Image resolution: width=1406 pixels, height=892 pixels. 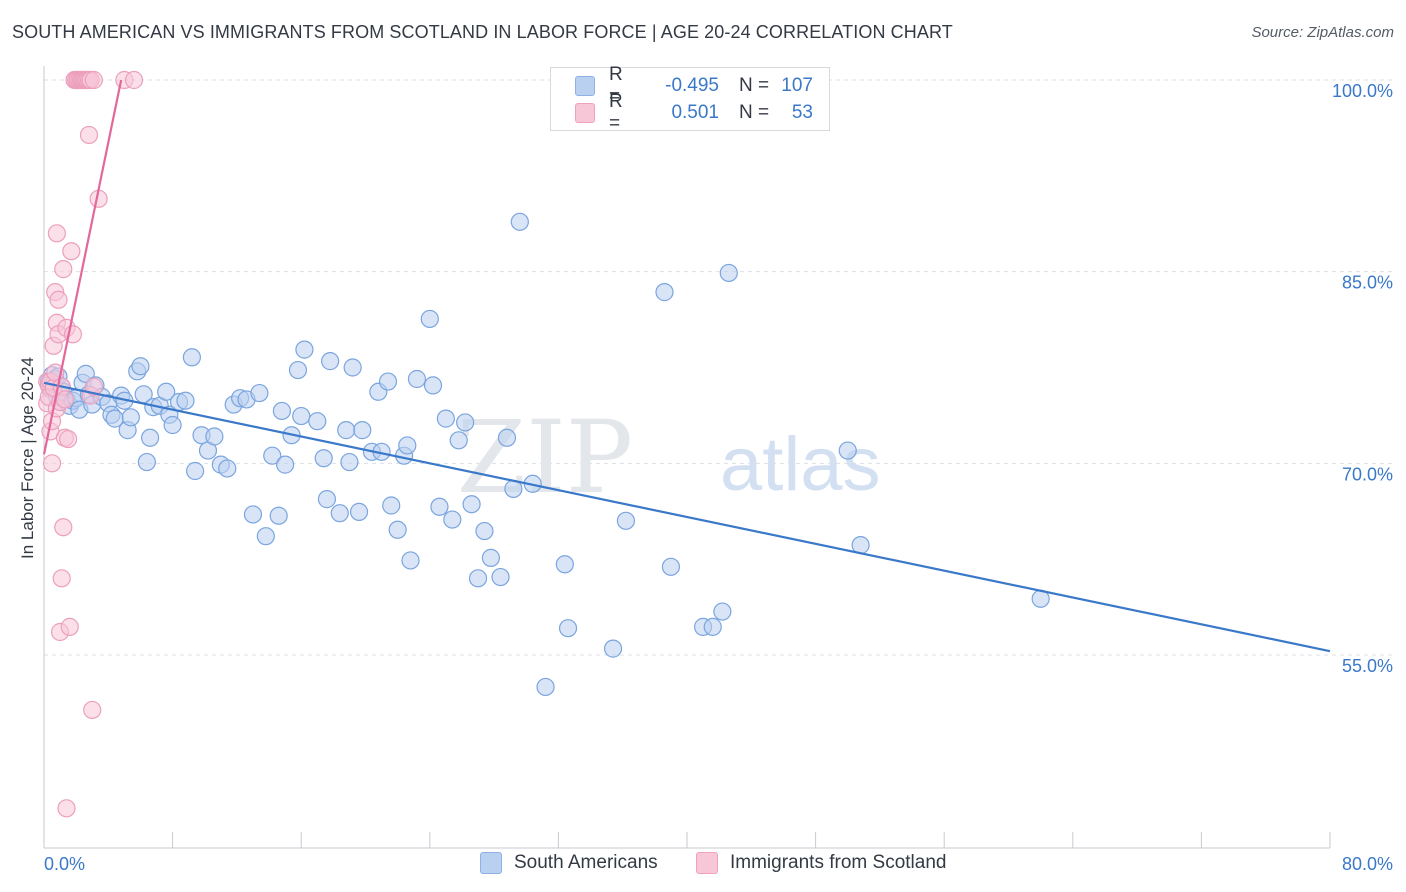 What do you see at coordinates (800, 464) in the screenshot?
I see `svg-text: atlas` at bounding box center [800, 464].